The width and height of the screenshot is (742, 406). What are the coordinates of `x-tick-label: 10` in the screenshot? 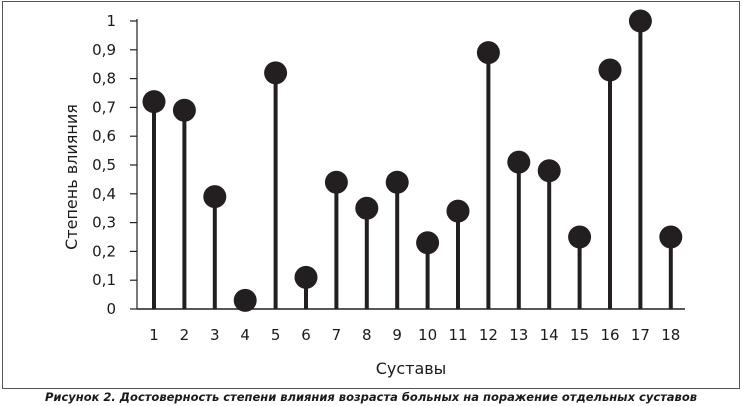 It's located at (427, 335).